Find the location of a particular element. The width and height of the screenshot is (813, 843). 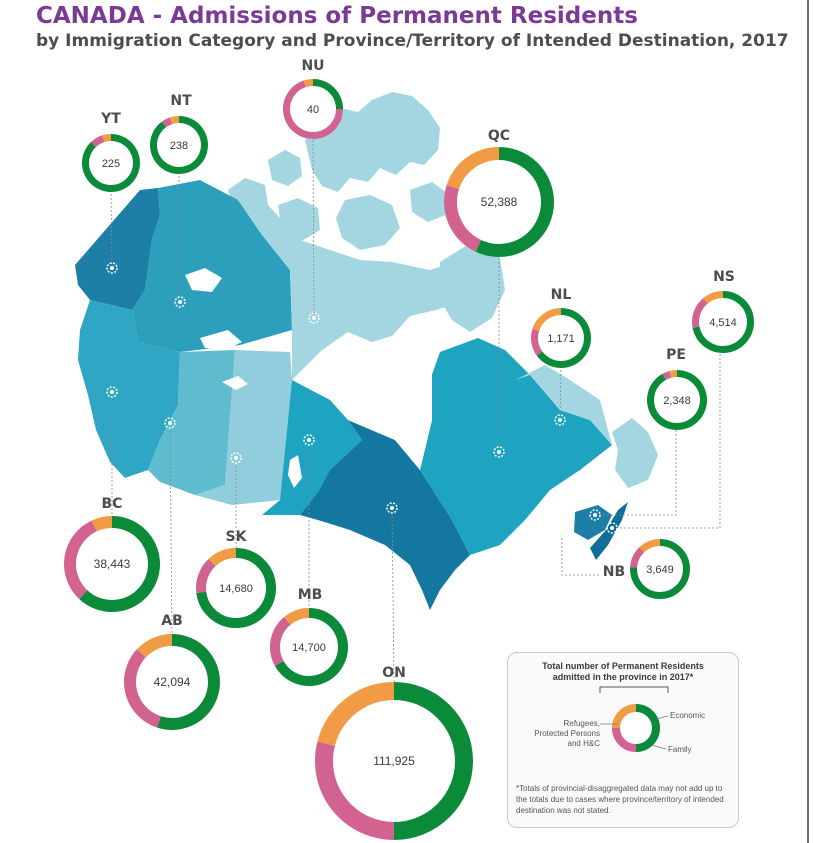

nl-economic-segment is located at coordinates (563, 338).